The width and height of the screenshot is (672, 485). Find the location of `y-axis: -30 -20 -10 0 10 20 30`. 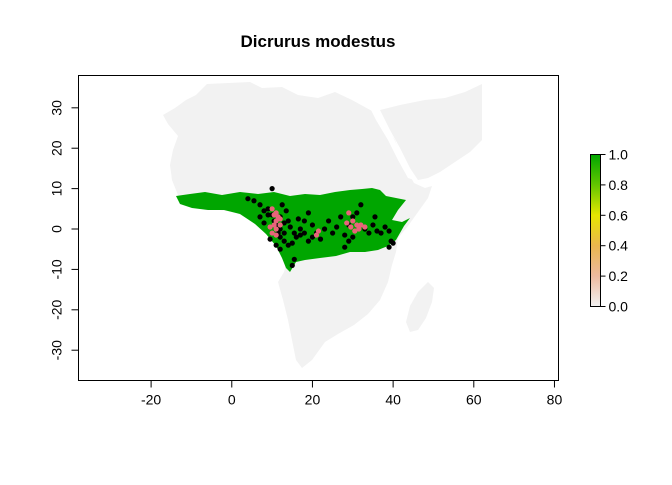

y-axis: -30 -20 -10 0 10 20 30 is located at coordinates (64, 230).